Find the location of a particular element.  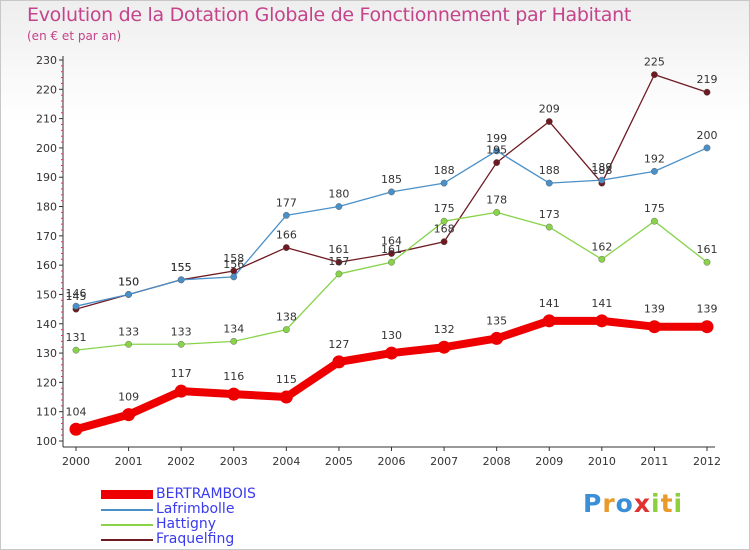

x-tick-label: 2006 is located at coordinates (392, 461).